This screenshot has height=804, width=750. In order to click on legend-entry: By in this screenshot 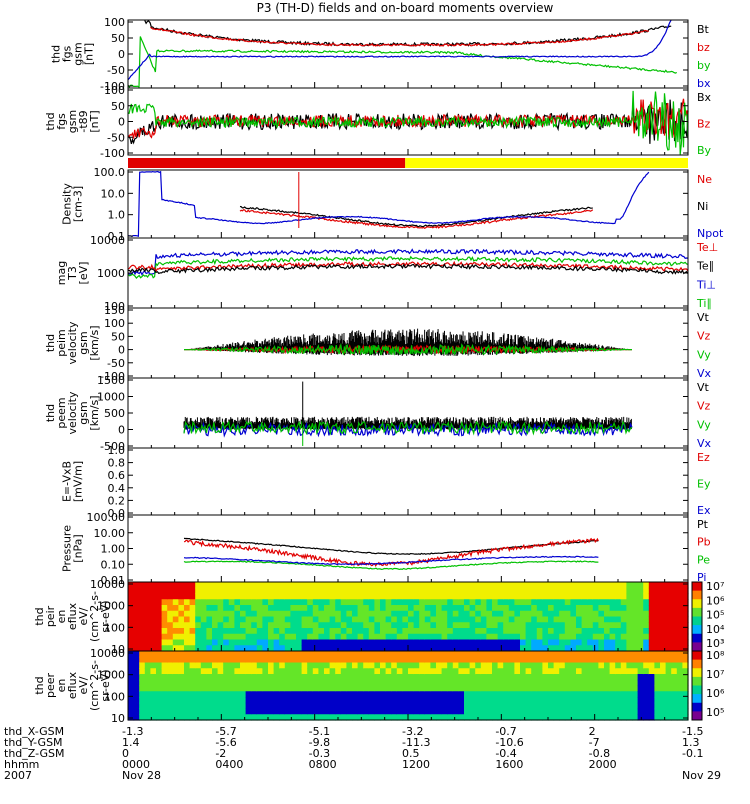, I will do `click(704, 150)`.